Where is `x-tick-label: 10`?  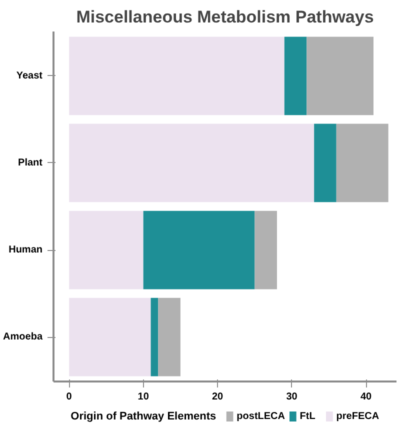 x-tick-label: 10 is located at coordinates (144, 397).